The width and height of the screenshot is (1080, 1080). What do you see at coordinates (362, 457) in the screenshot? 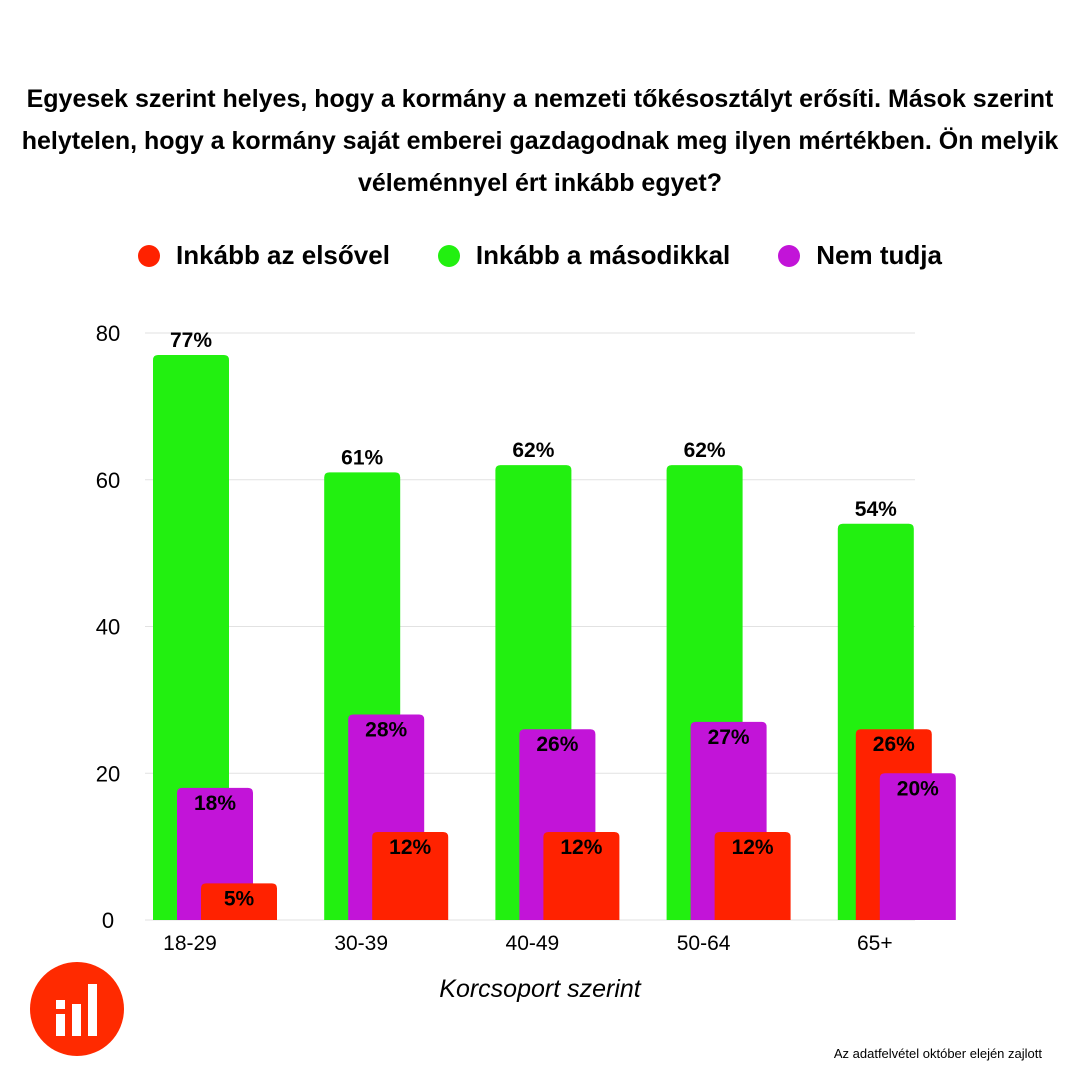
I see `data-label: 61%` at bounding box center [362, 457].